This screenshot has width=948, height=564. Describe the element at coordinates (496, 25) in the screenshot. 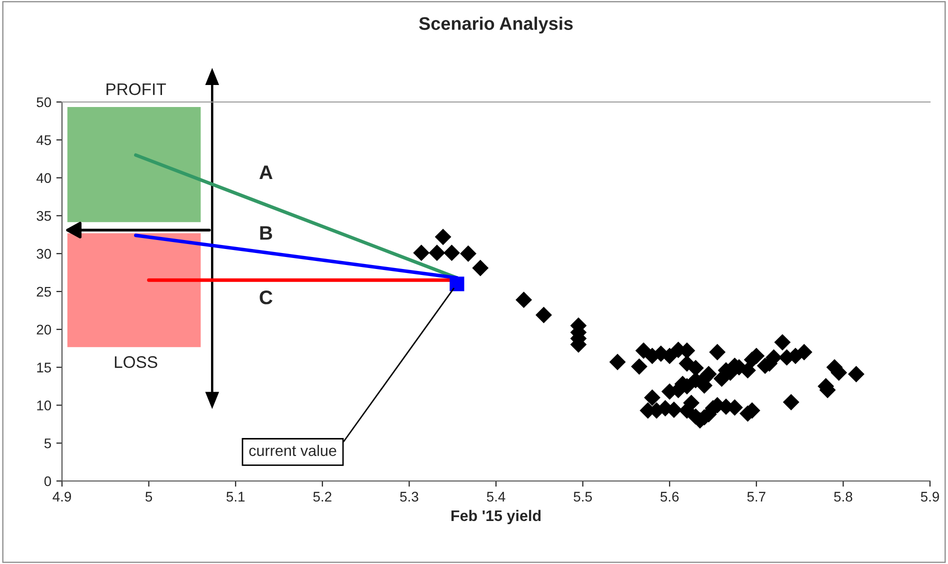

I see `chart-title: Scenario Analysis` at that location.